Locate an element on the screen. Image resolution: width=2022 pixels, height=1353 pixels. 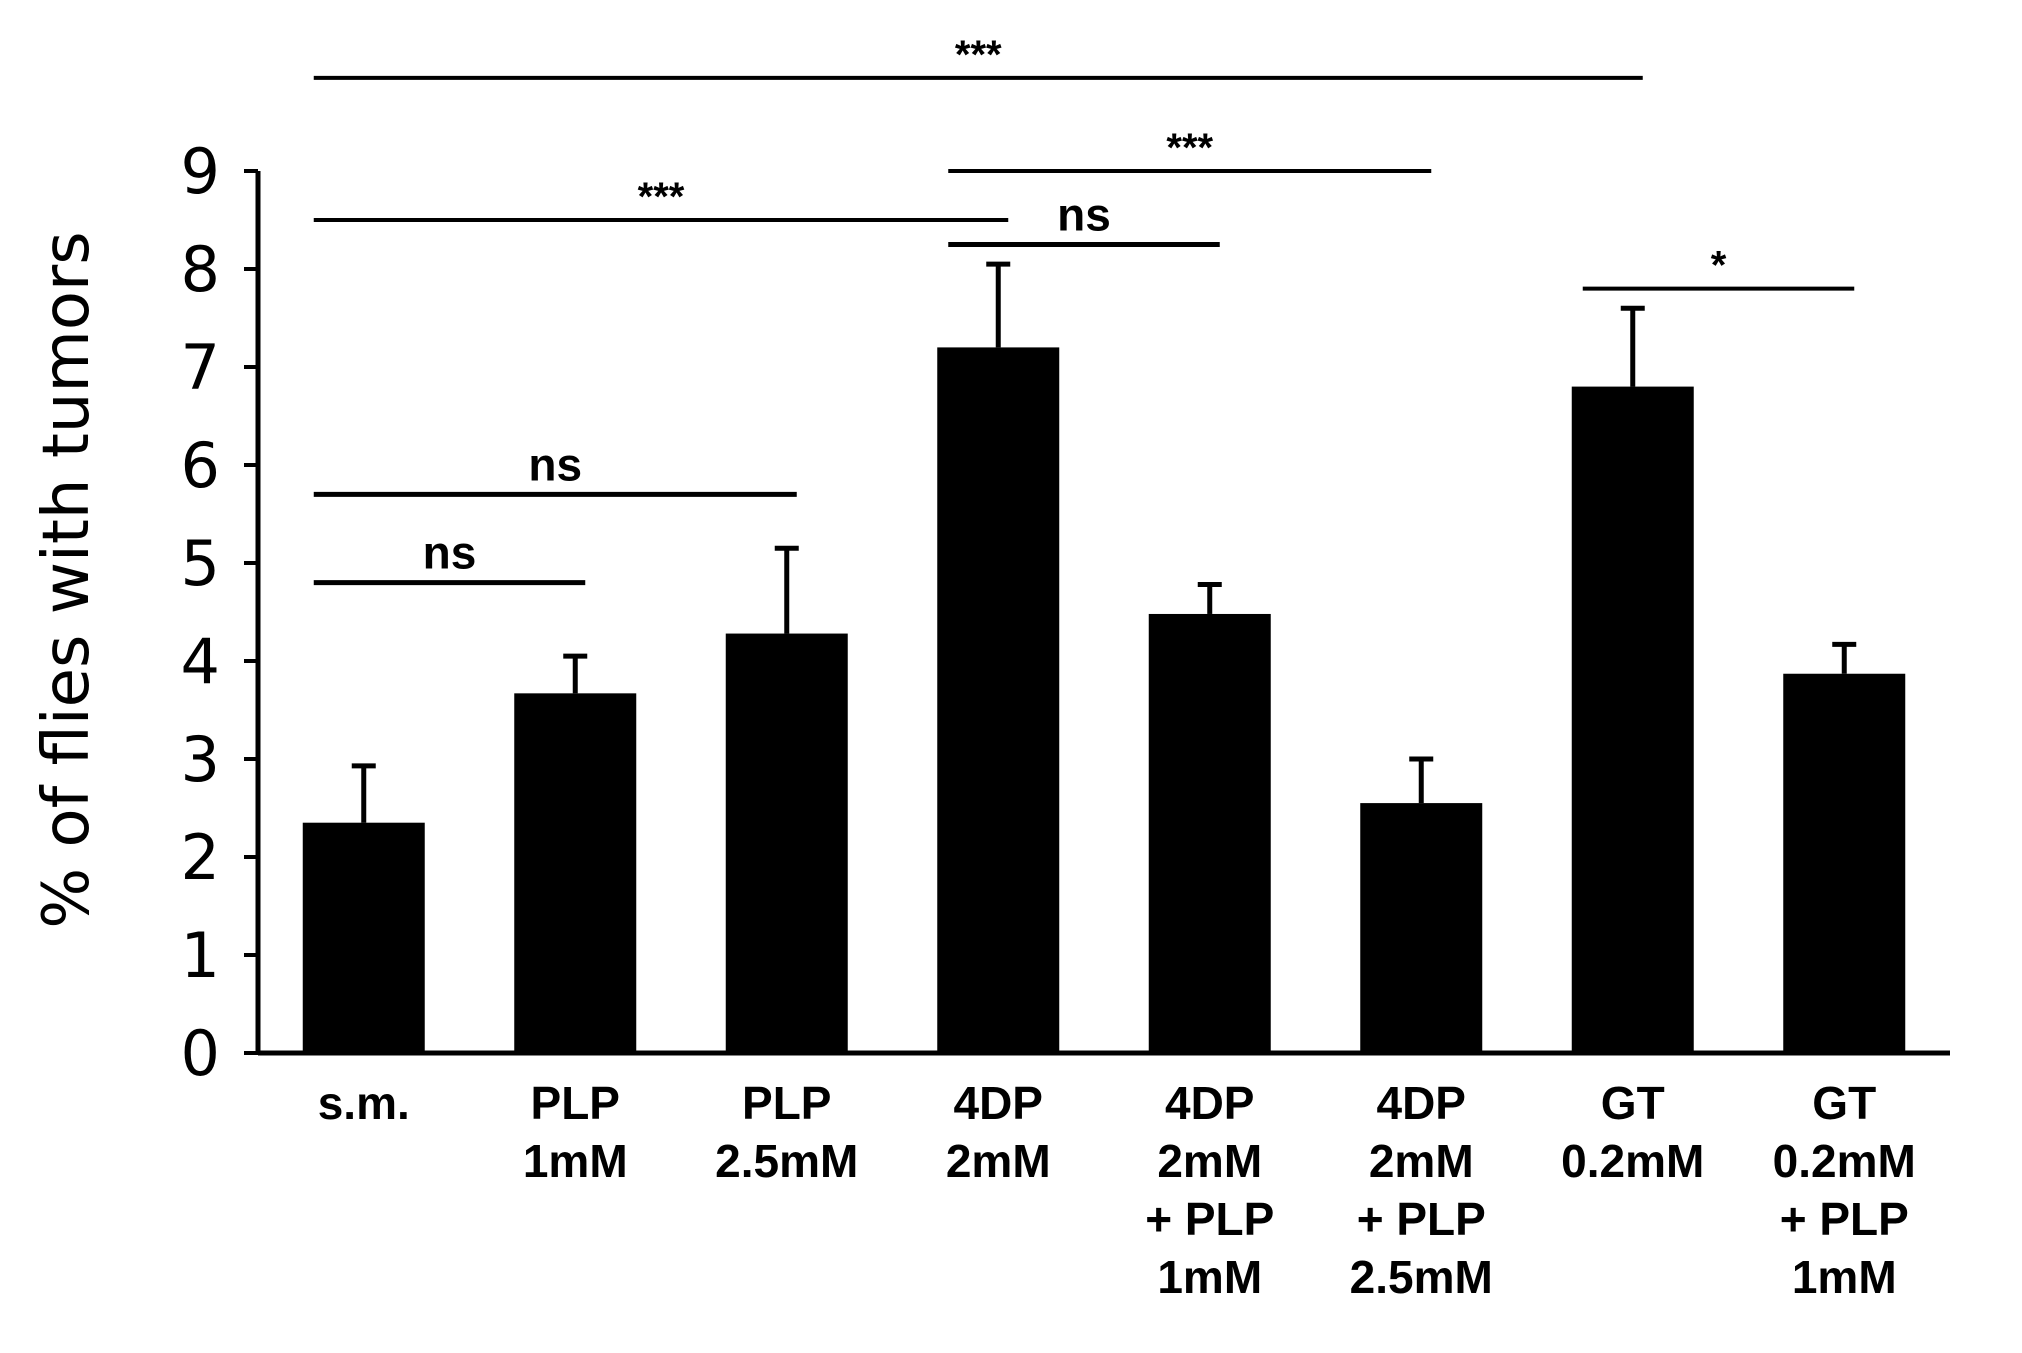
y-tick-label: 9 is located at coordinates (200, 171).